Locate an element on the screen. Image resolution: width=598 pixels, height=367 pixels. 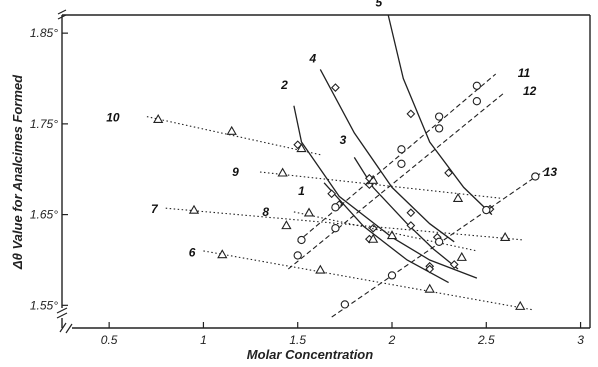
series-label-5: 5 is located at coordinates (378, 4).